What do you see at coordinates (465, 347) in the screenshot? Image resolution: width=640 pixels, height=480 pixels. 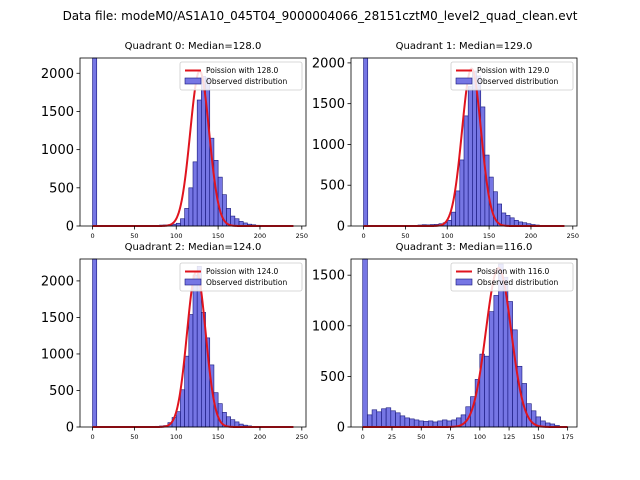 I see `poisson-fit-line` at bounding box center [465, 347].